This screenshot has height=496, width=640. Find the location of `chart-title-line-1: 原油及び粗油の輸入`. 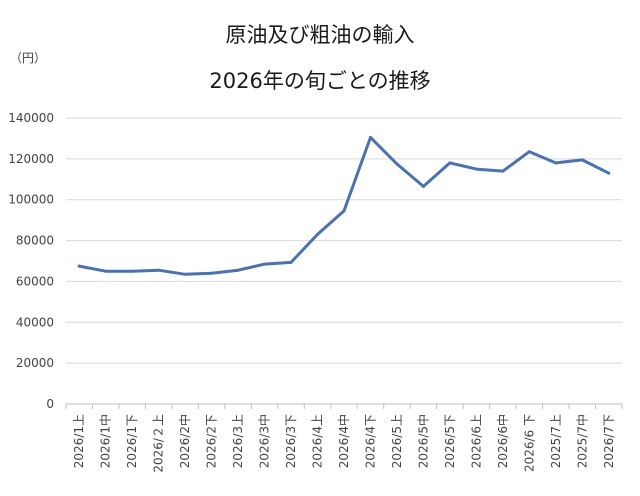

chart-title-line-1: 原油及び粗油の輸入 is located at coordinates (320, 35).